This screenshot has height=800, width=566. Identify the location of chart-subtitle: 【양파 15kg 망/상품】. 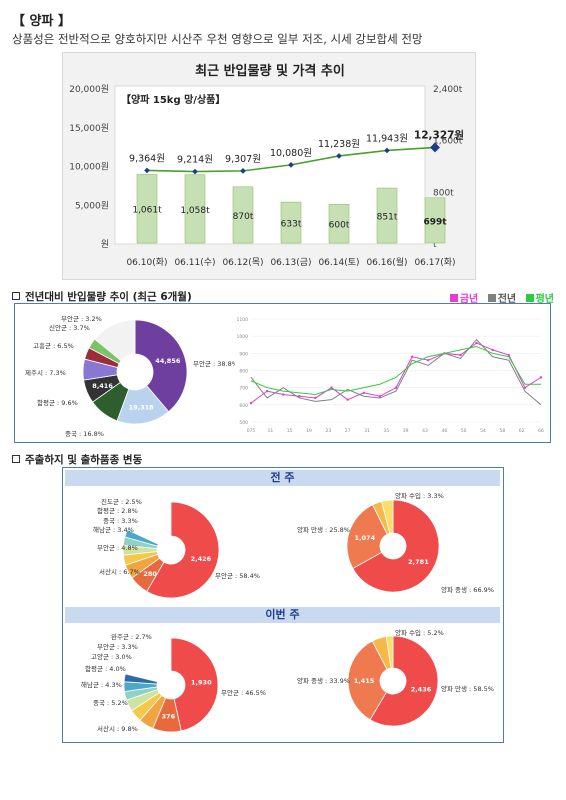
(173, 99).